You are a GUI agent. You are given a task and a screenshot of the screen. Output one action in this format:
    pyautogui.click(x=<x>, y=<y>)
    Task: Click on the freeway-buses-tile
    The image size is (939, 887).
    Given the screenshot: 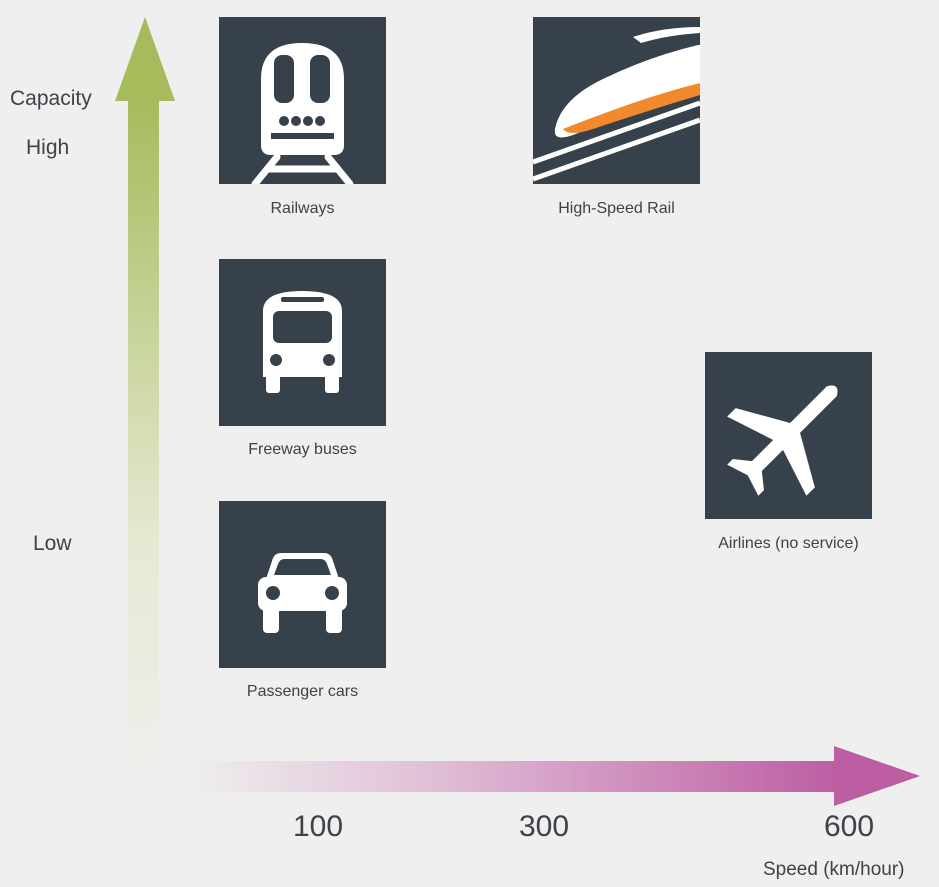 What is the action you would take?
    pyautogui.click(x=302, y=342)
    